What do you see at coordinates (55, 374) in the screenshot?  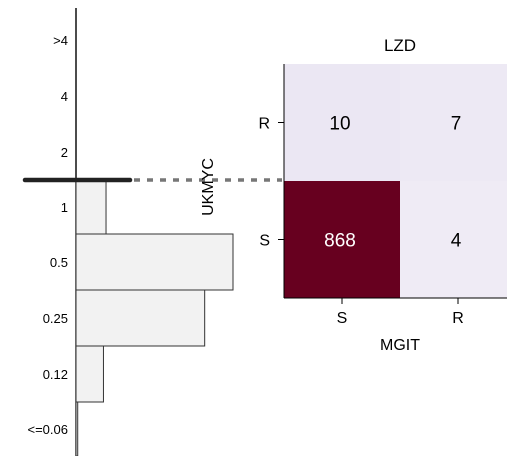 I see `histogram-tick-label: 0.12` at bounding box center [55, 374].